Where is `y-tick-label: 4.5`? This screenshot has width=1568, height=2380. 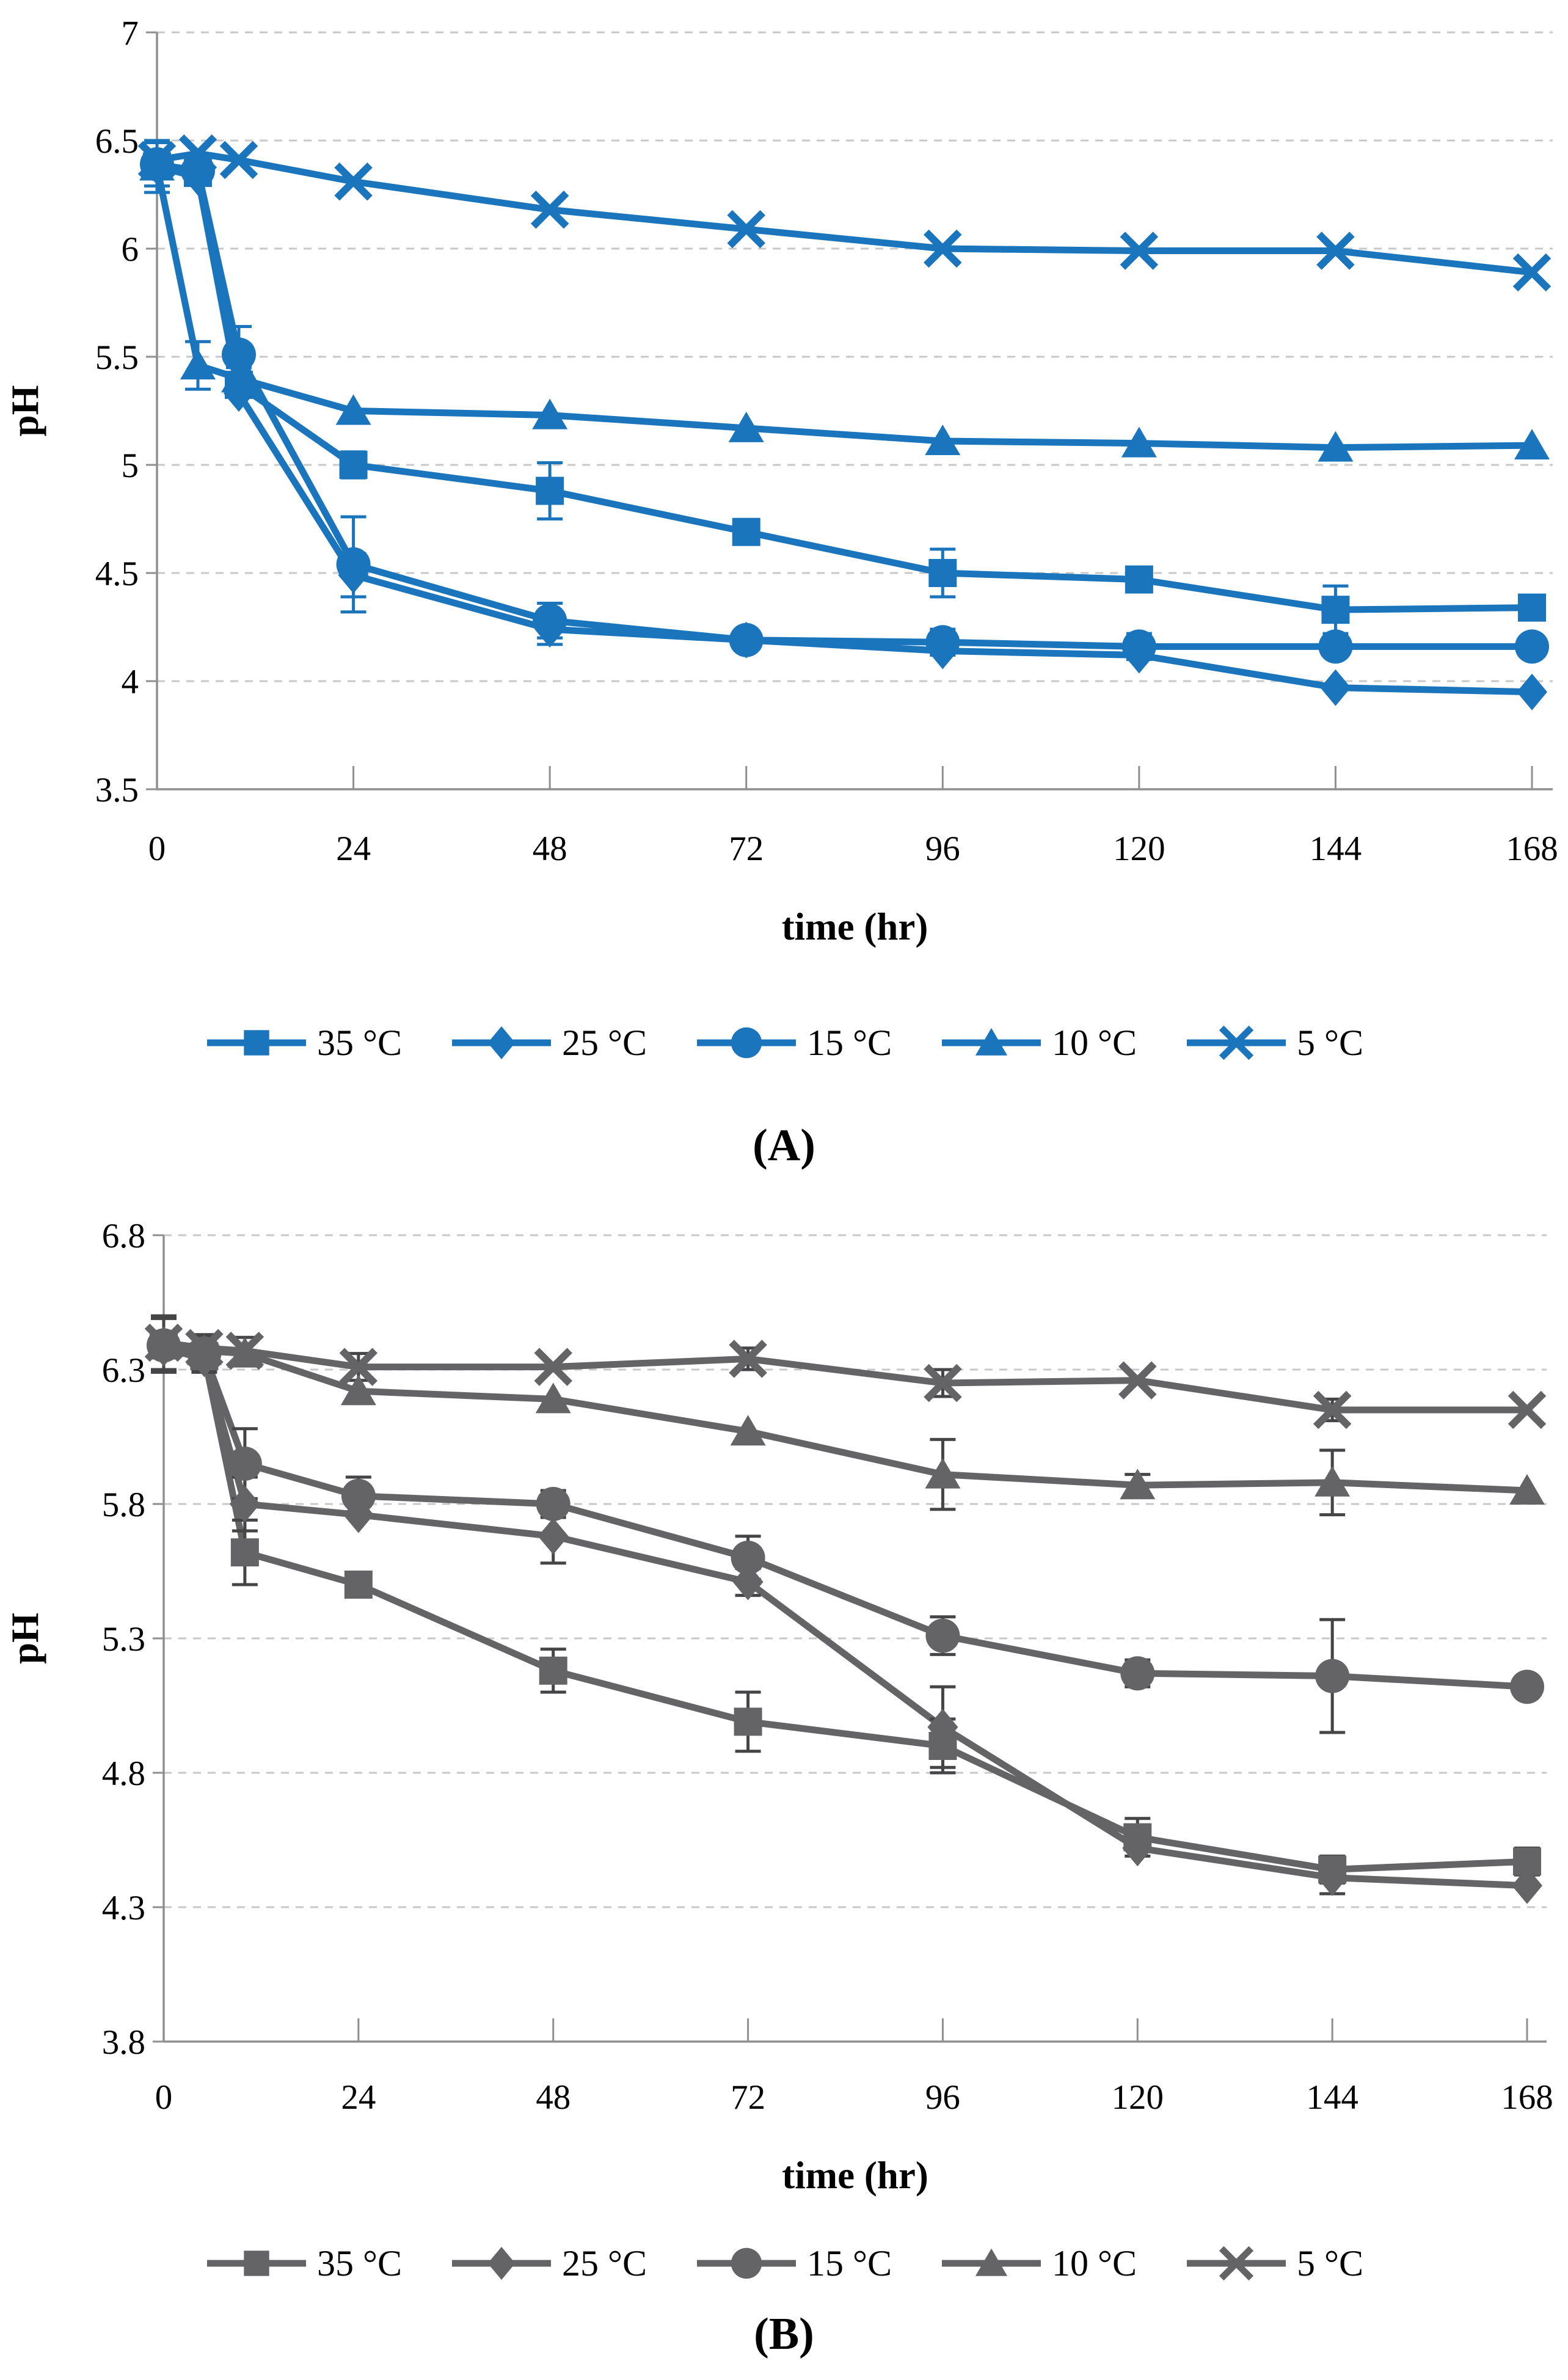 y-tick-label: 4.5 is located at coordinates (117, 574).